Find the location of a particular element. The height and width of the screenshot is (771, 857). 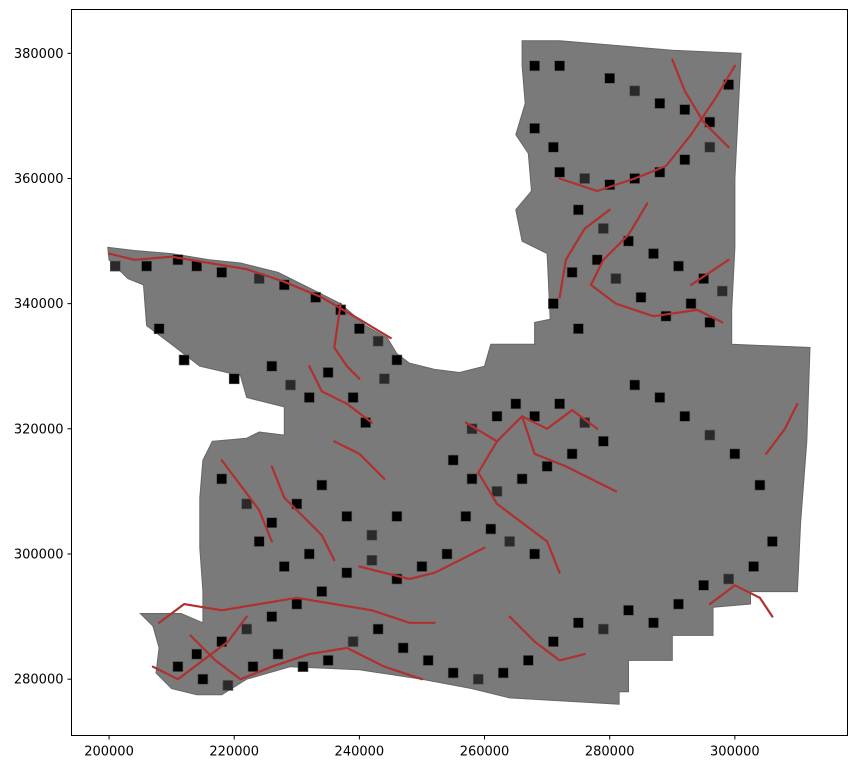

y-tick-label: 340000 is located at coordinates (39, 304).